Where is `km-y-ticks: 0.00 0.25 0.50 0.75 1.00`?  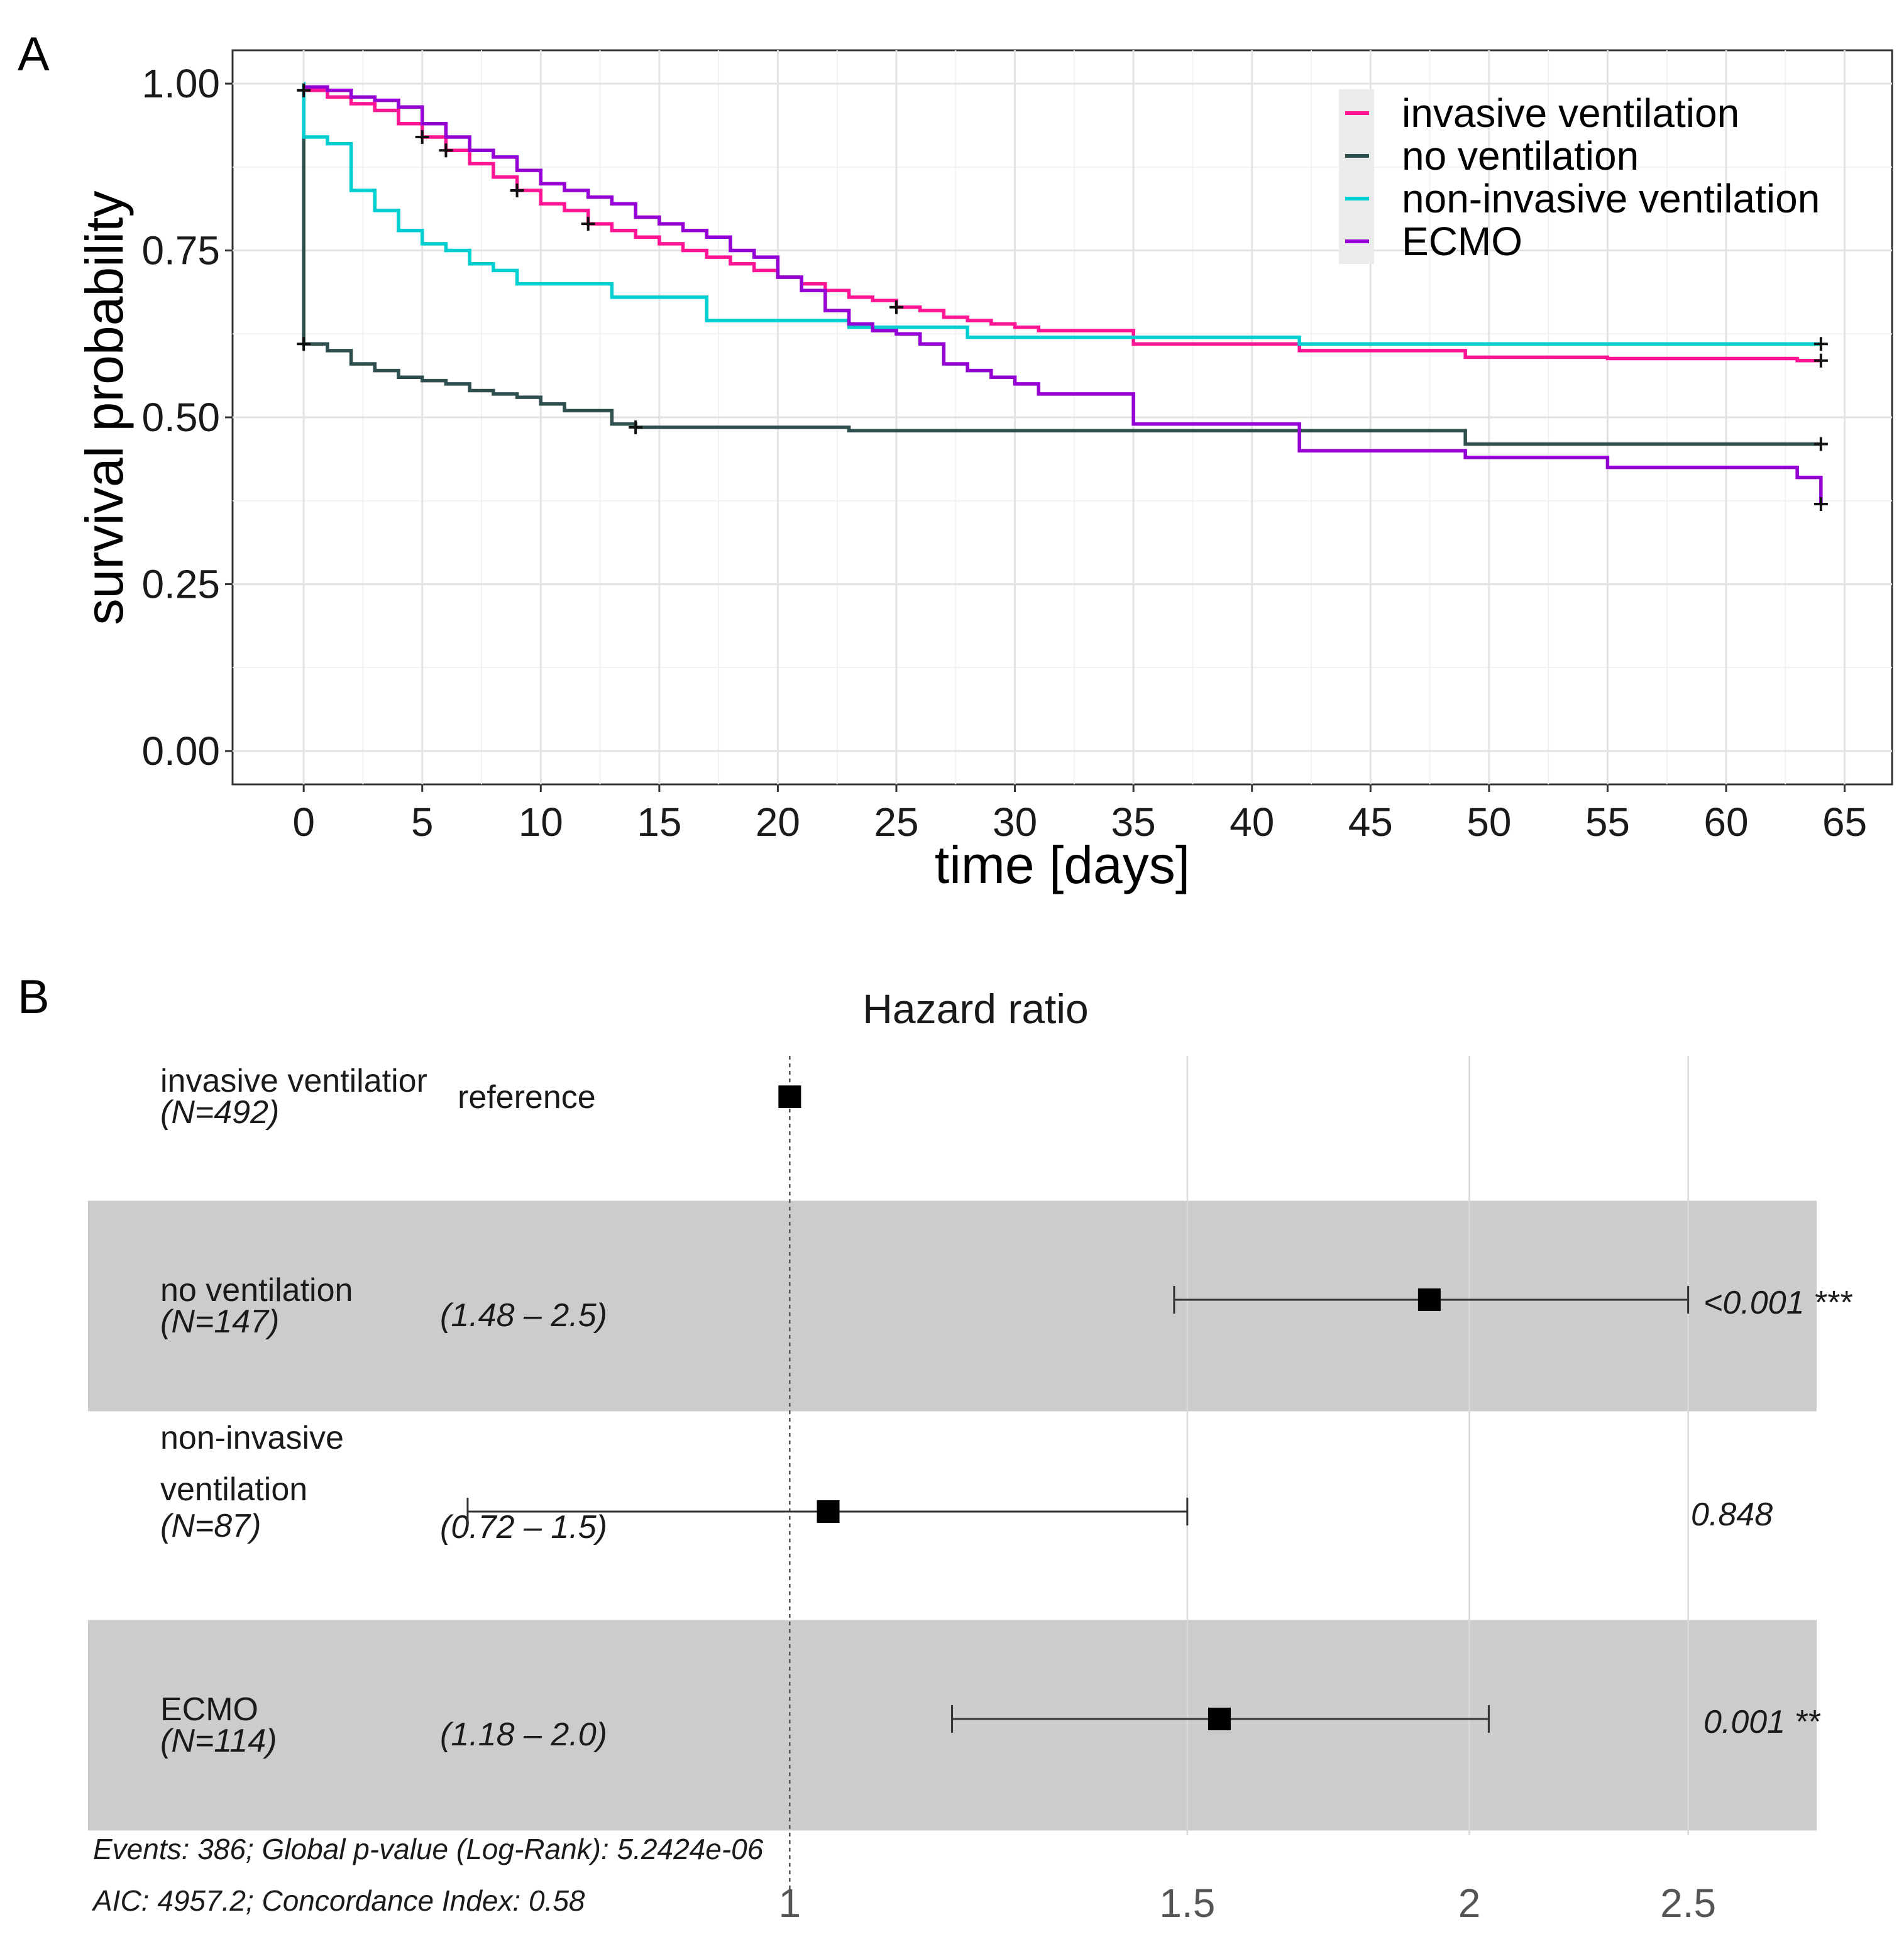
km-y-ticks: 0.00 0.25 0.50 0.75 1.00 is located at coordinates (187, 417).